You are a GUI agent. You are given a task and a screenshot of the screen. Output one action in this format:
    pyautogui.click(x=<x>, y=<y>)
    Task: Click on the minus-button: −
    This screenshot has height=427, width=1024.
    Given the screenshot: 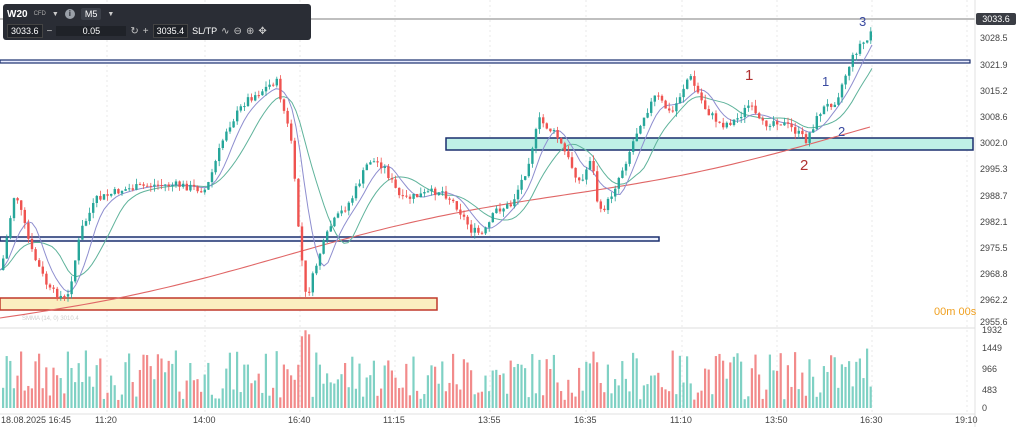 What is the action you would take?
    pyautogui.click(x=49, y=31)
    